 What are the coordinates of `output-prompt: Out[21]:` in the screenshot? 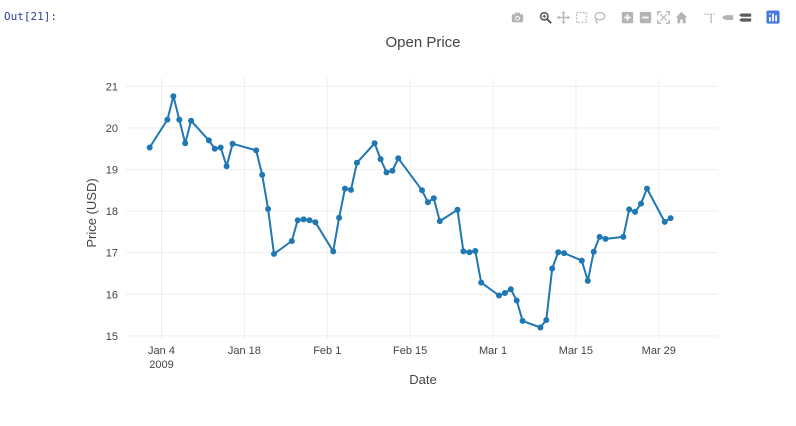 It's located at (30, 16).